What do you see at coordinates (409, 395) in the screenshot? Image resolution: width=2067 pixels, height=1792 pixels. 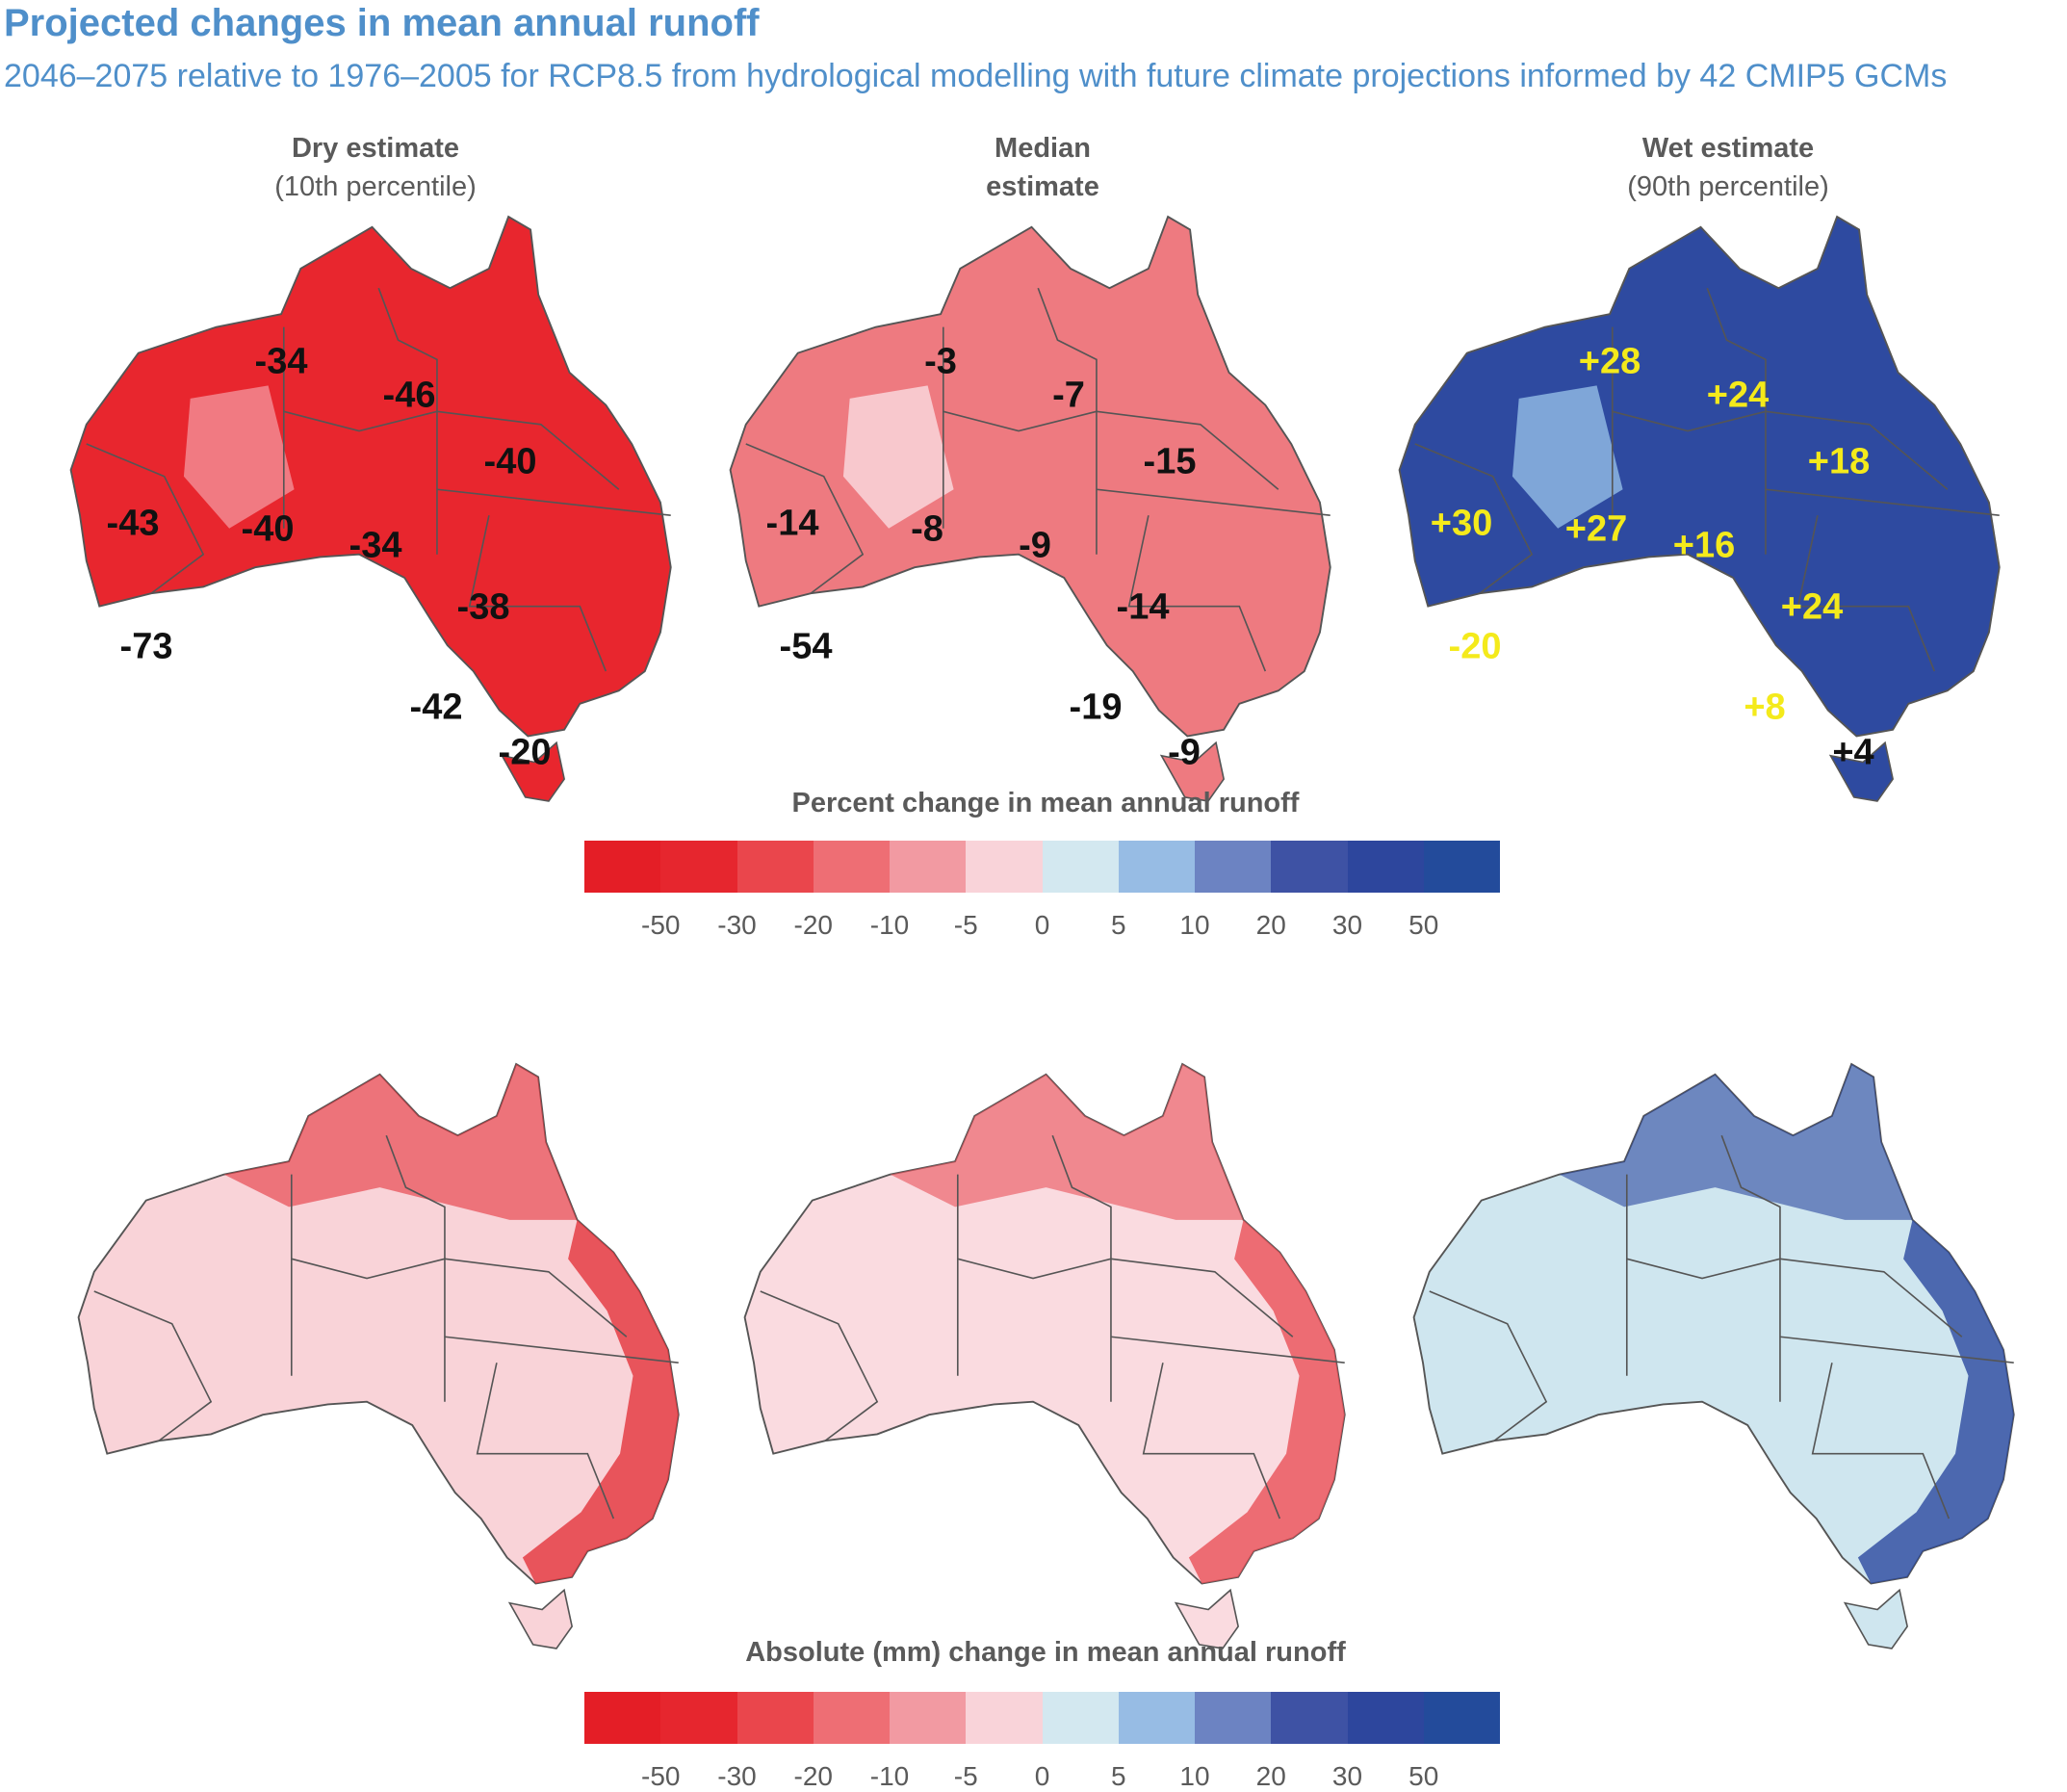 I see `region-value-label: -46` at bounding box center [409, 395].